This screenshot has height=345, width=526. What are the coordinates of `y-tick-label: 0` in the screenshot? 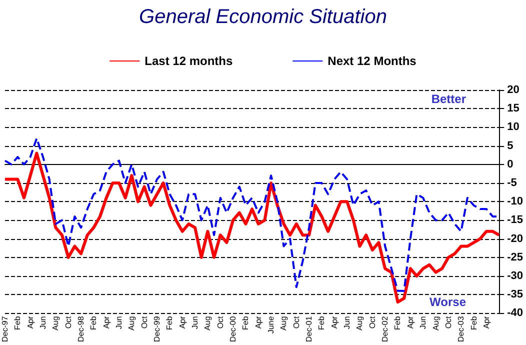 It's located at (510, 164).